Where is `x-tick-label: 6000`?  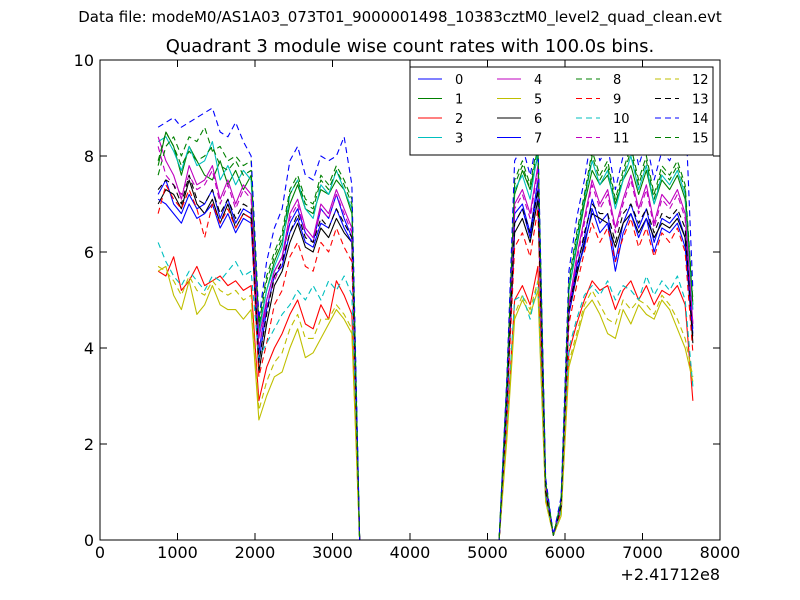 x-tick-label: 6000 is located at coordinates (565, 552).